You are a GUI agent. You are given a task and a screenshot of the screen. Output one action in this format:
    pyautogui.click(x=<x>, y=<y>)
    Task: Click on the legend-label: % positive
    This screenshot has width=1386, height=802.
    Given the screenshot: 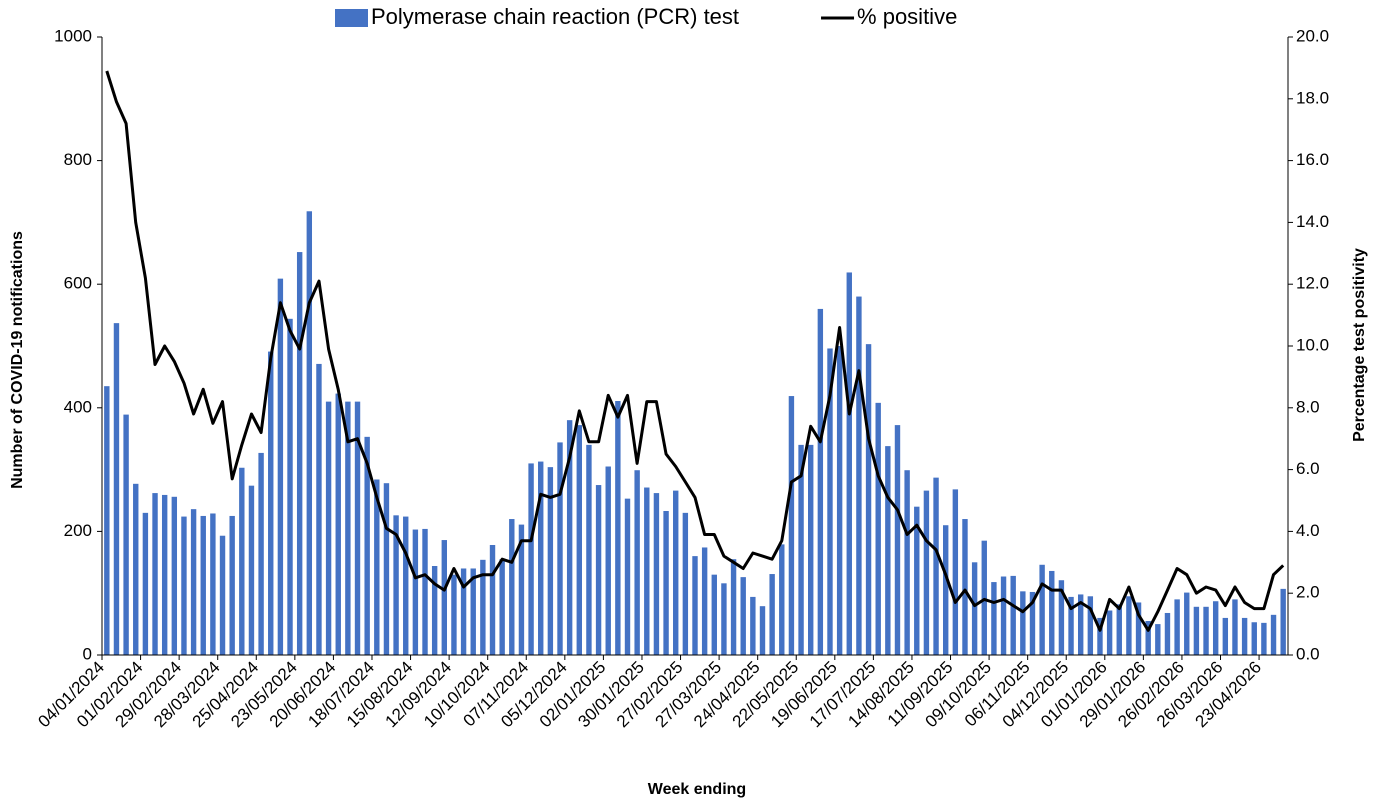 What is the action you would take?
    pyautogui.click(x=907, y=16)
    